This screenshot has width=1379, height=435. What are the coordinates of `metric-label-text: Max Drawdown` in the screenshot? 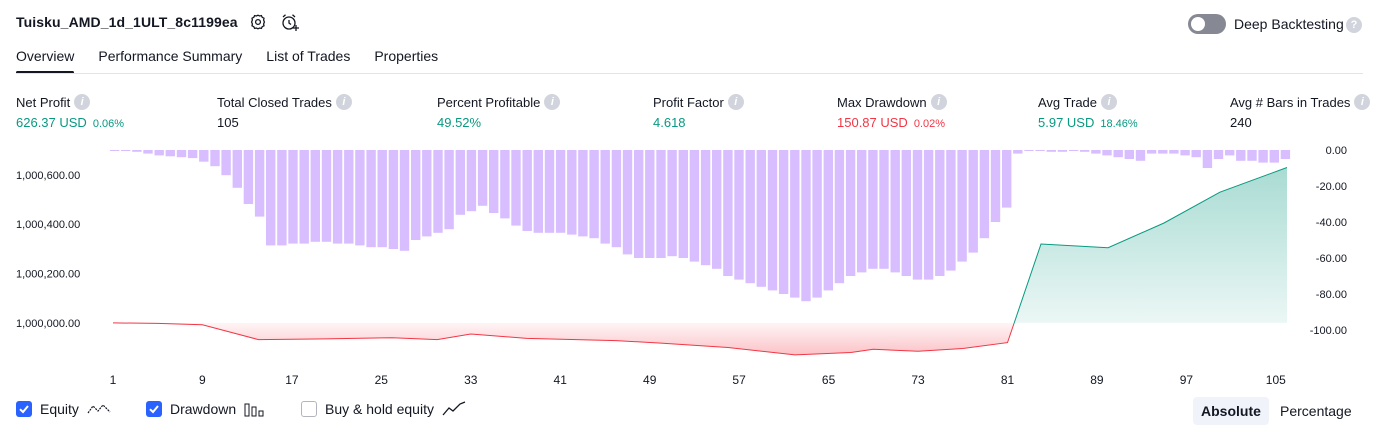 It's located at (882, 102).